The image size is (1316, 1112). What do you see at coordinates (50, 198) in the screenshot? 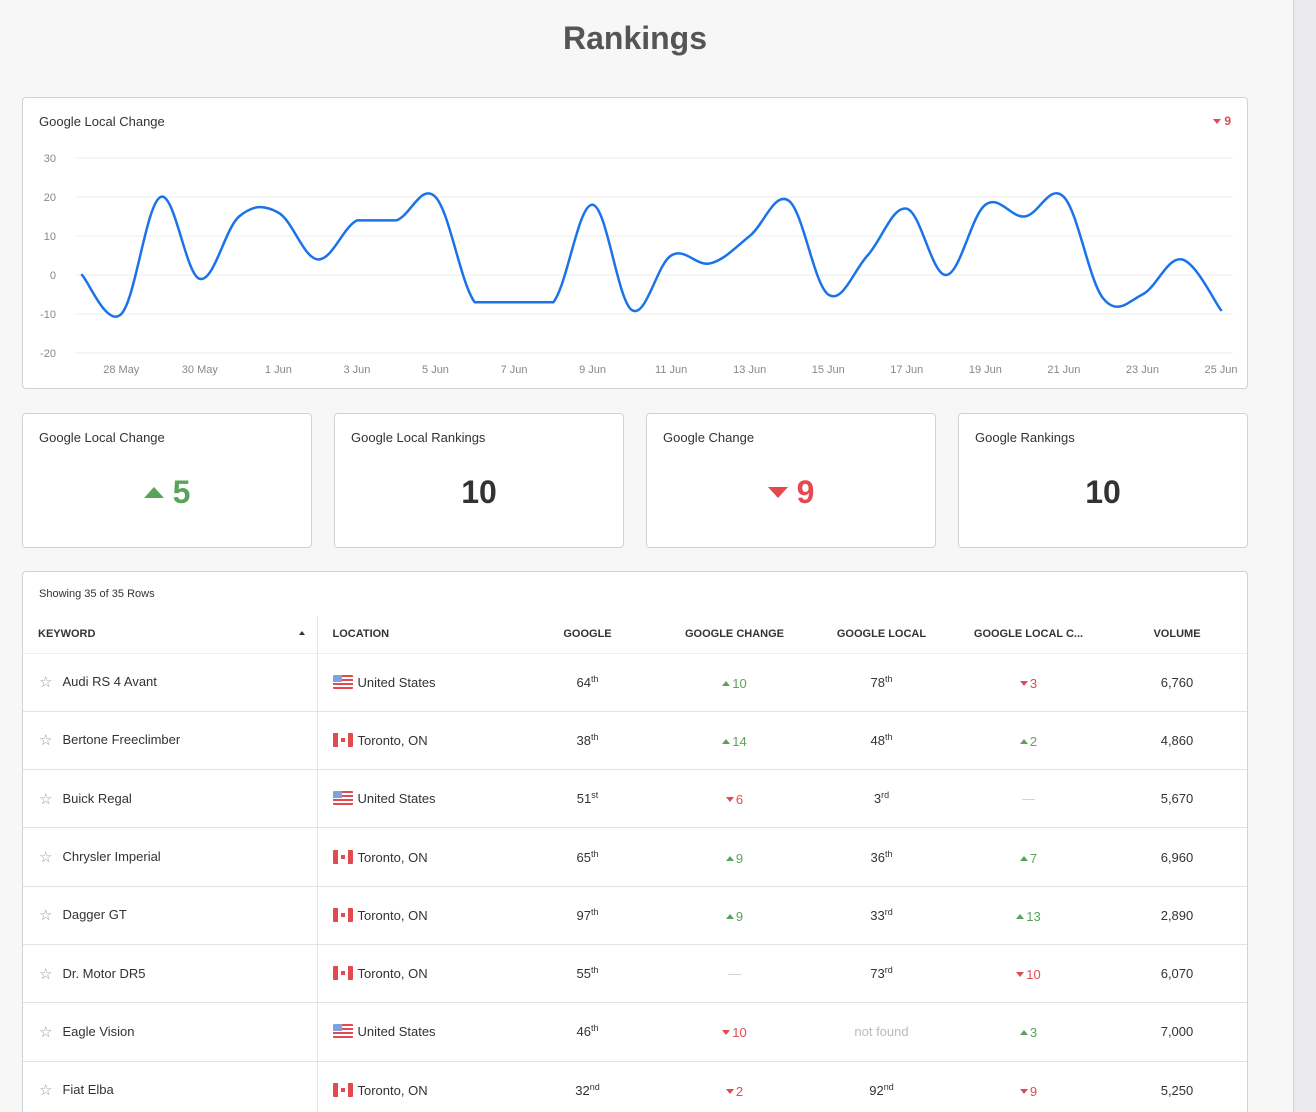
I see `y-tick-label: 20` at bounding box center [50, 198].